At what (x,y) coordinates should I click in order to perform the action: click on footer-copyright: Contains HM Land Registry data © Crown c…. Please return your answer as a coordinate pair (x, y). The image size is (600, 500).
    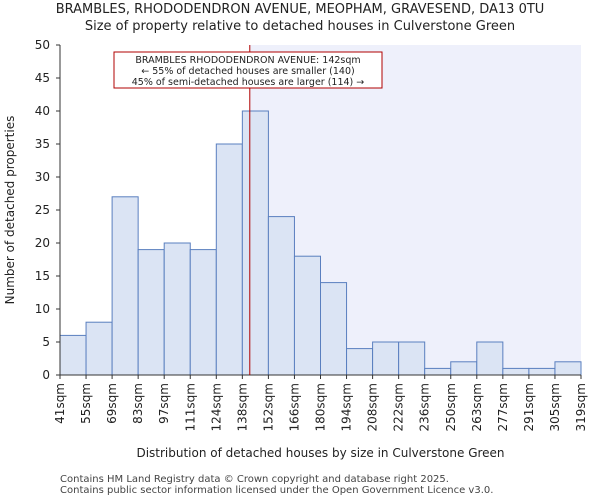
    Looking at the image, I should click on (254, 479).